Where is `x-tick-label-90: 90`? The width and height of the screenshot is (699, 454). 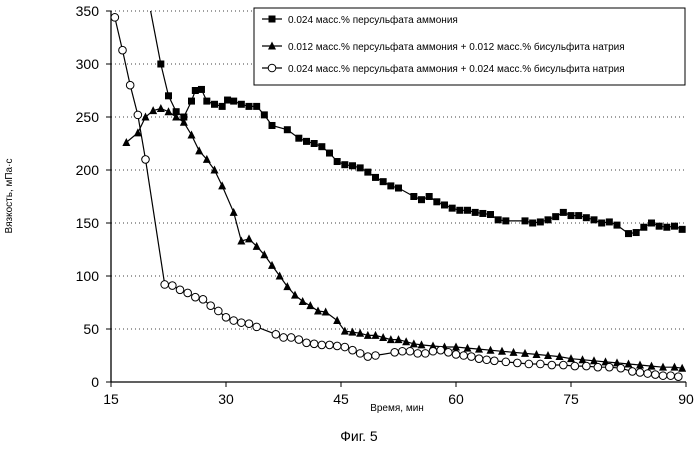 x-tick-label-90: 90 is located at coordinates (686, 399).